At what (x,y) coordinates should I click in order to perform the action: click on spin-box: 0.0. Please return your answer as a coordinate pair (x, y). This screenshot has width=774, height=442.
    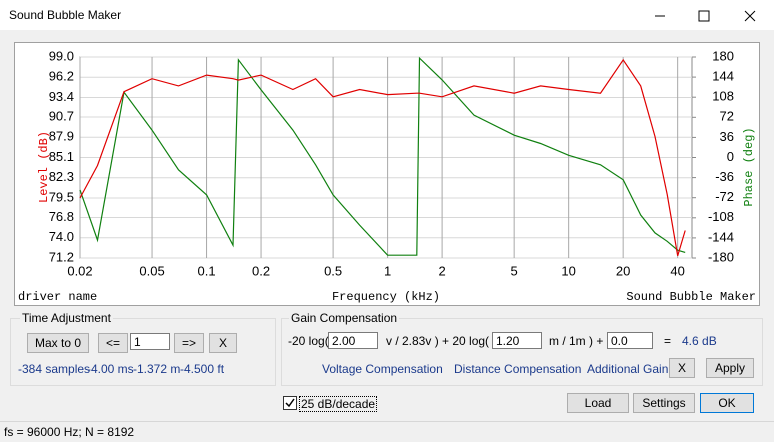
    Looking at the image, I should click on (630, 340).